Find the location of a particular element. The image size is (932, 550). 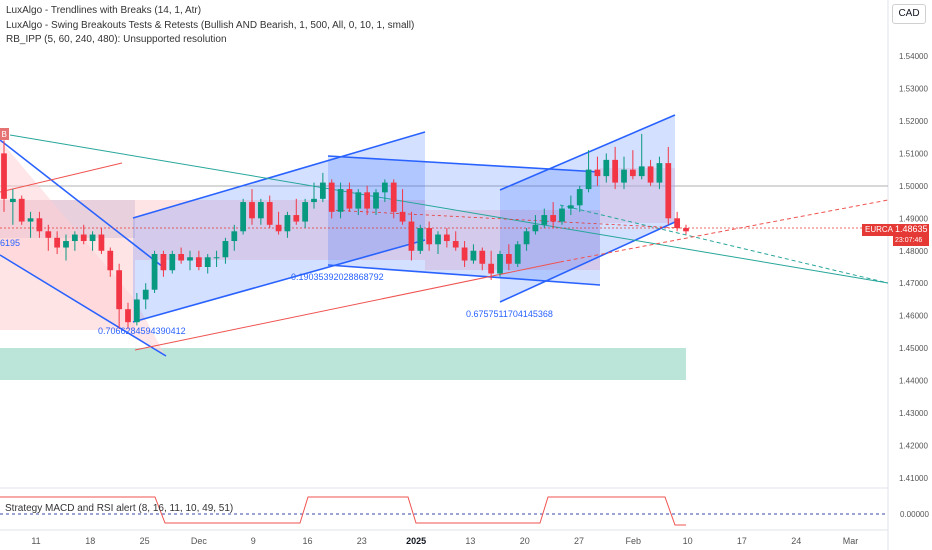

price-tick-label: 1.47000 is located at coordinates (913, 283).